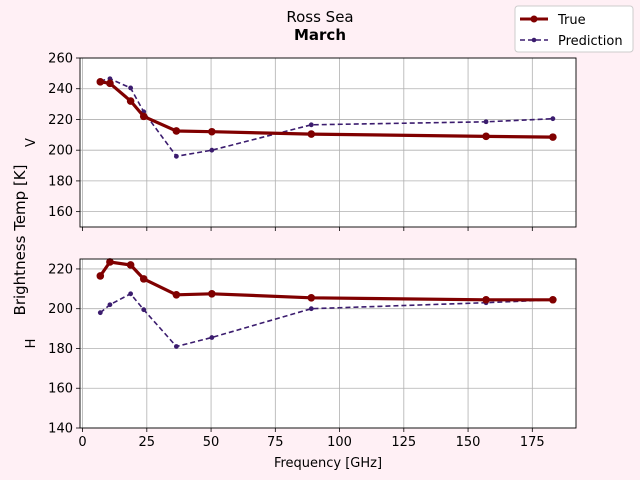 This screenshot has width=640, height=480. What do you see at coordinates (319, 17) in the screenshot?
I see `chart-title: Ross Sea` at bounding box center [319, 17].